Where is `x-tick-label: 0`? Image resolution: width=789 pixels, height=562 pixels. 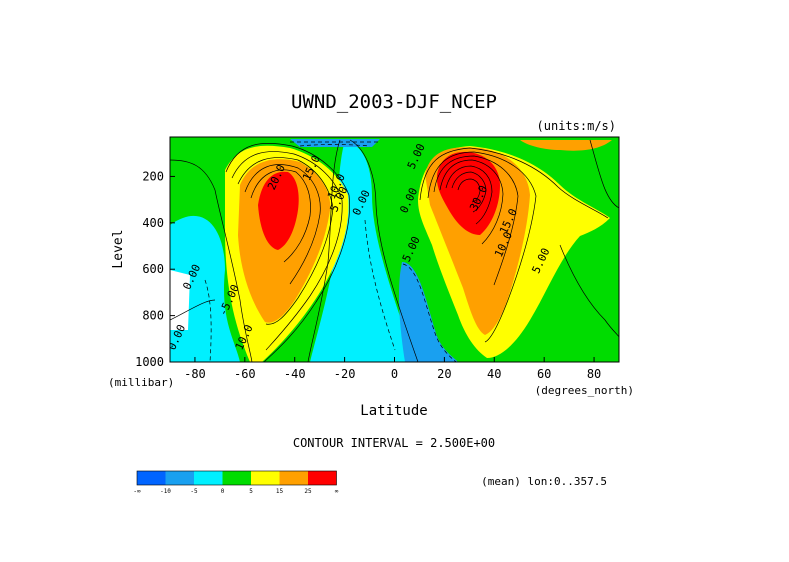 x-tick-label: 0 is located at coordinates (394, 374).